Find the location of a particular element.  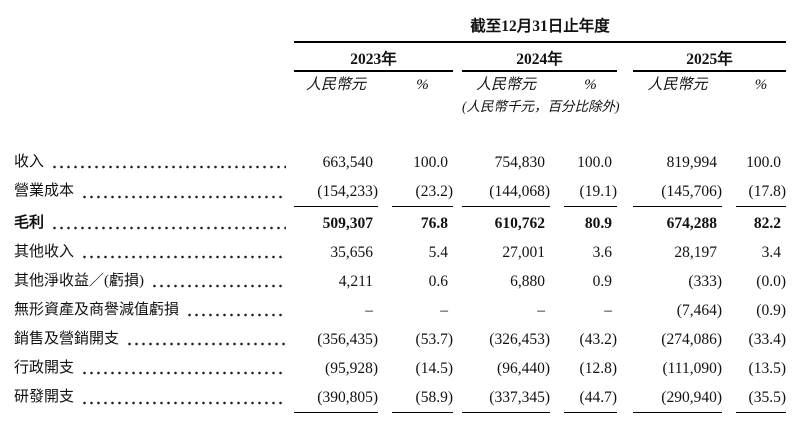

row-label: 營業成本 is located at coordinates (44, 191).